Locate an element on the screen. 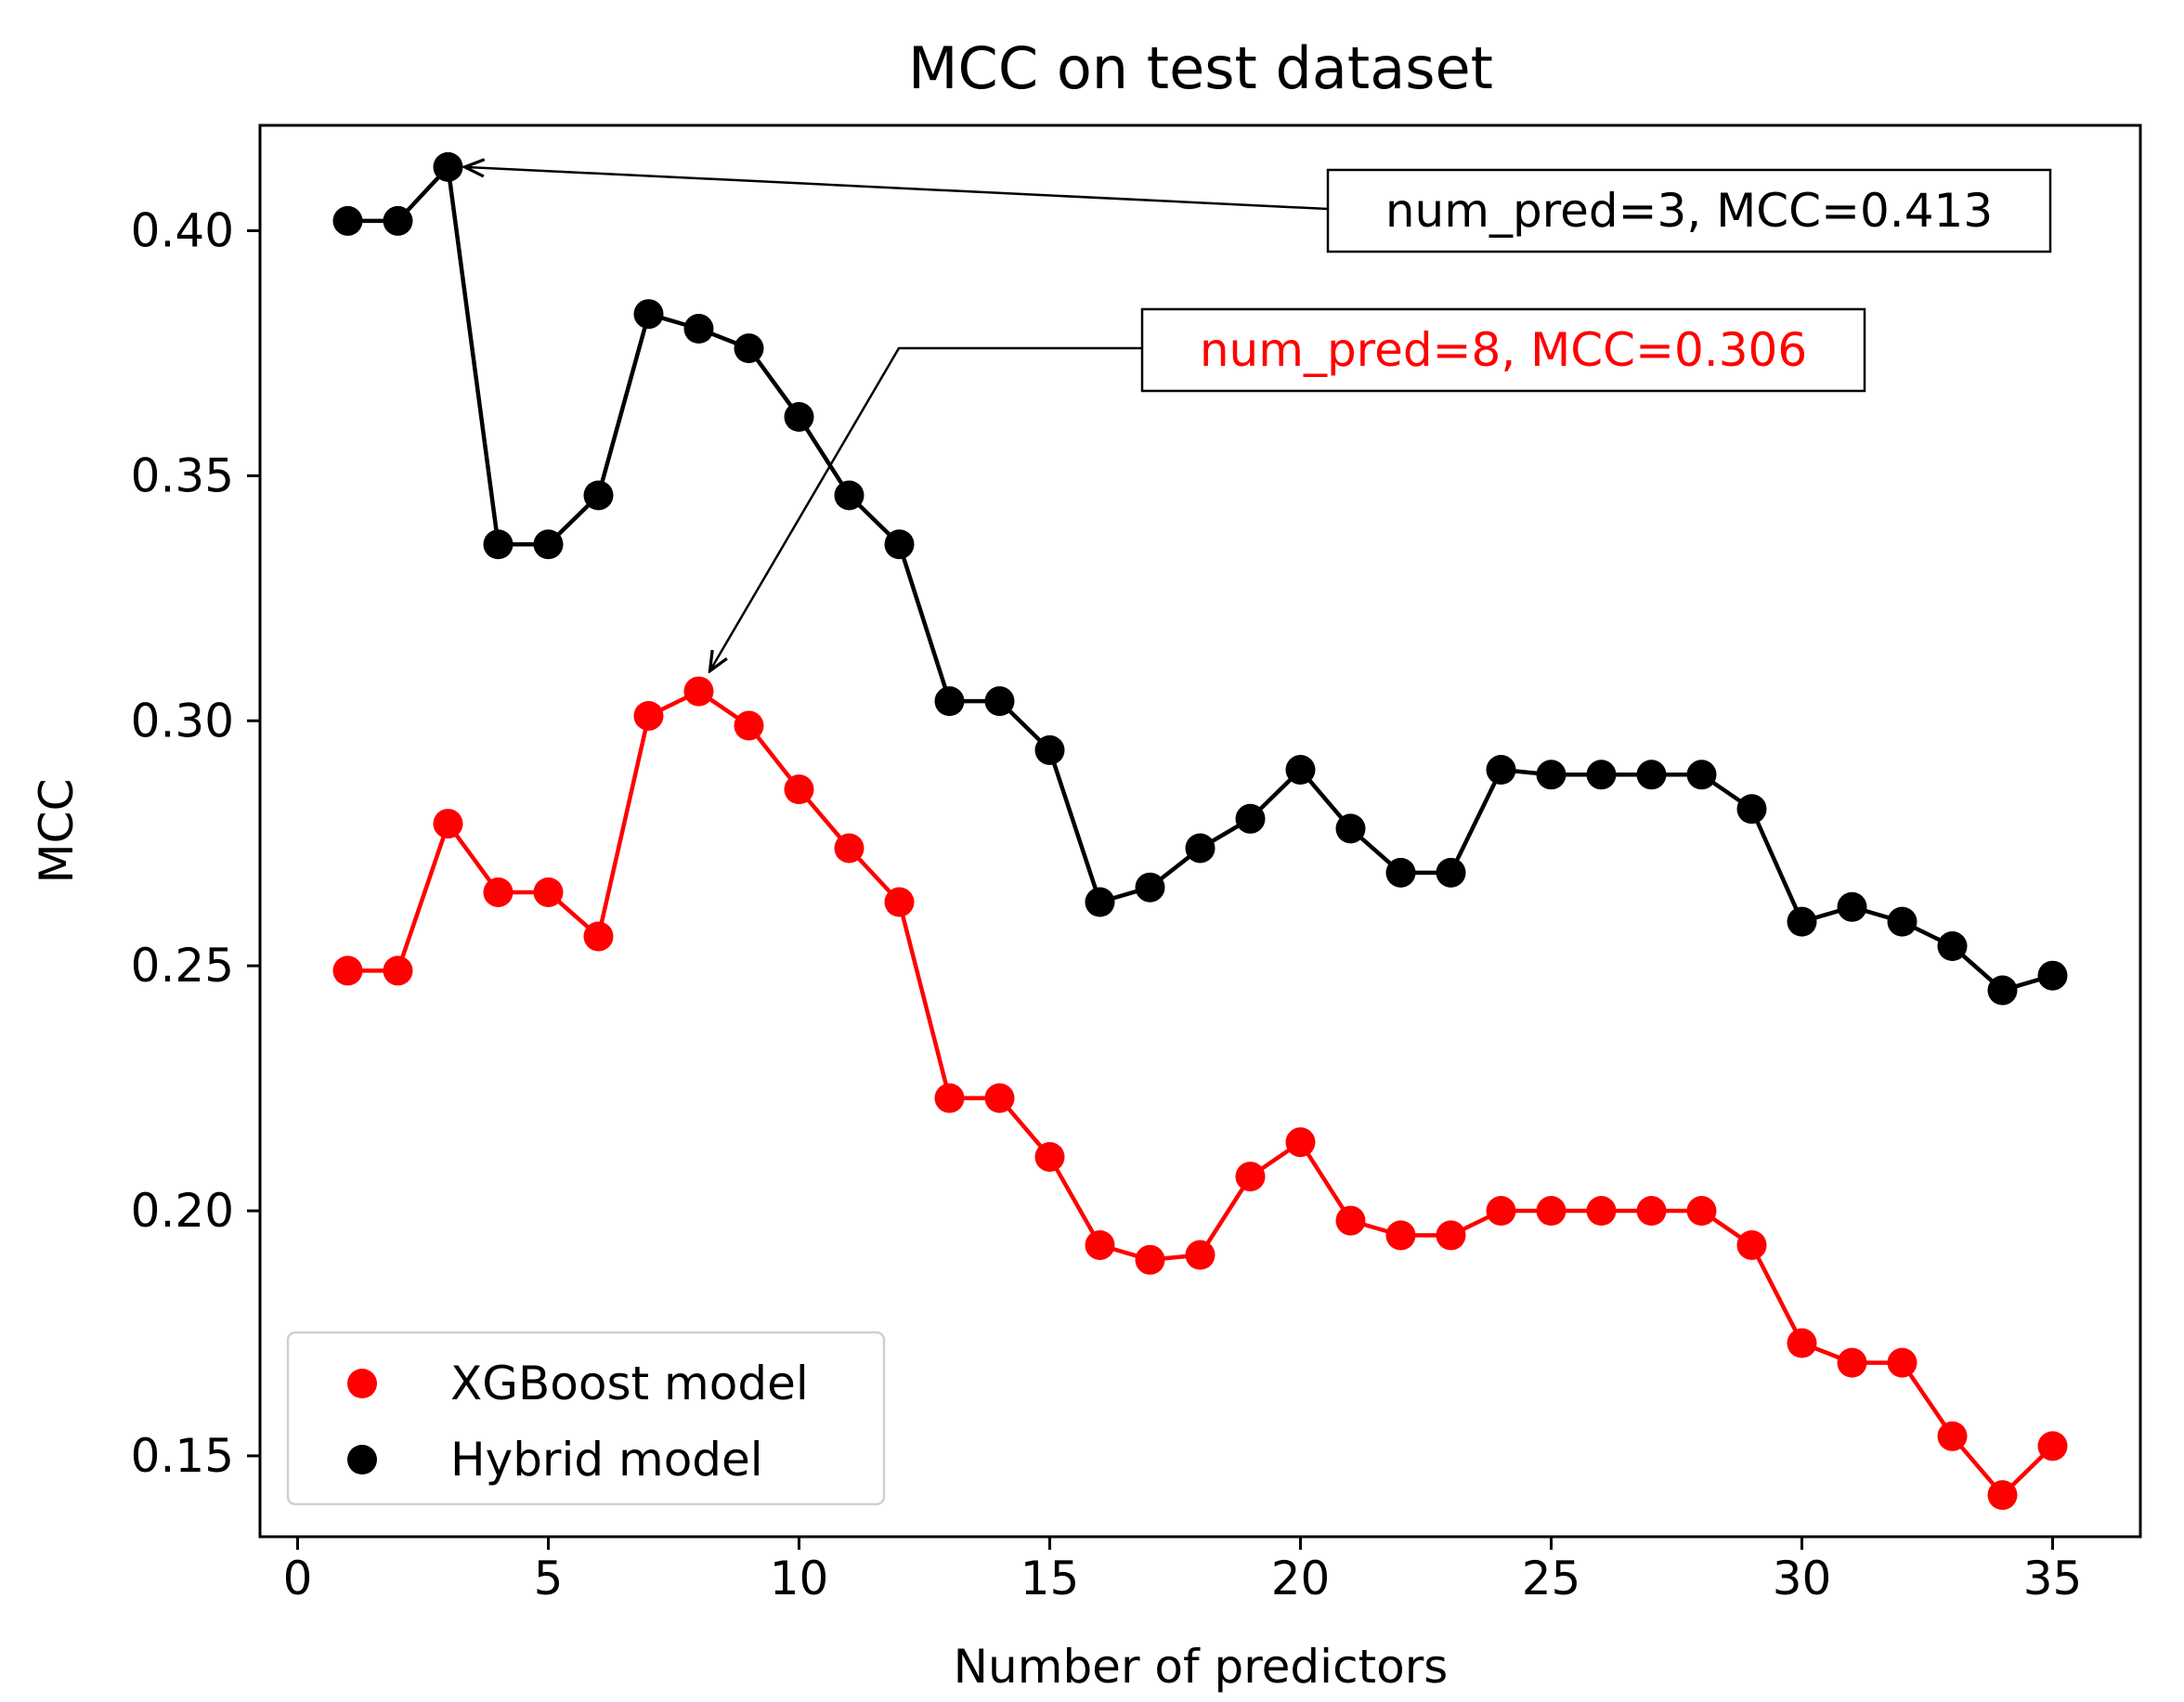 This screenshot has height=1702, width=2184. y-tick-label: 0.20 is located at coordinates (182, 1211).